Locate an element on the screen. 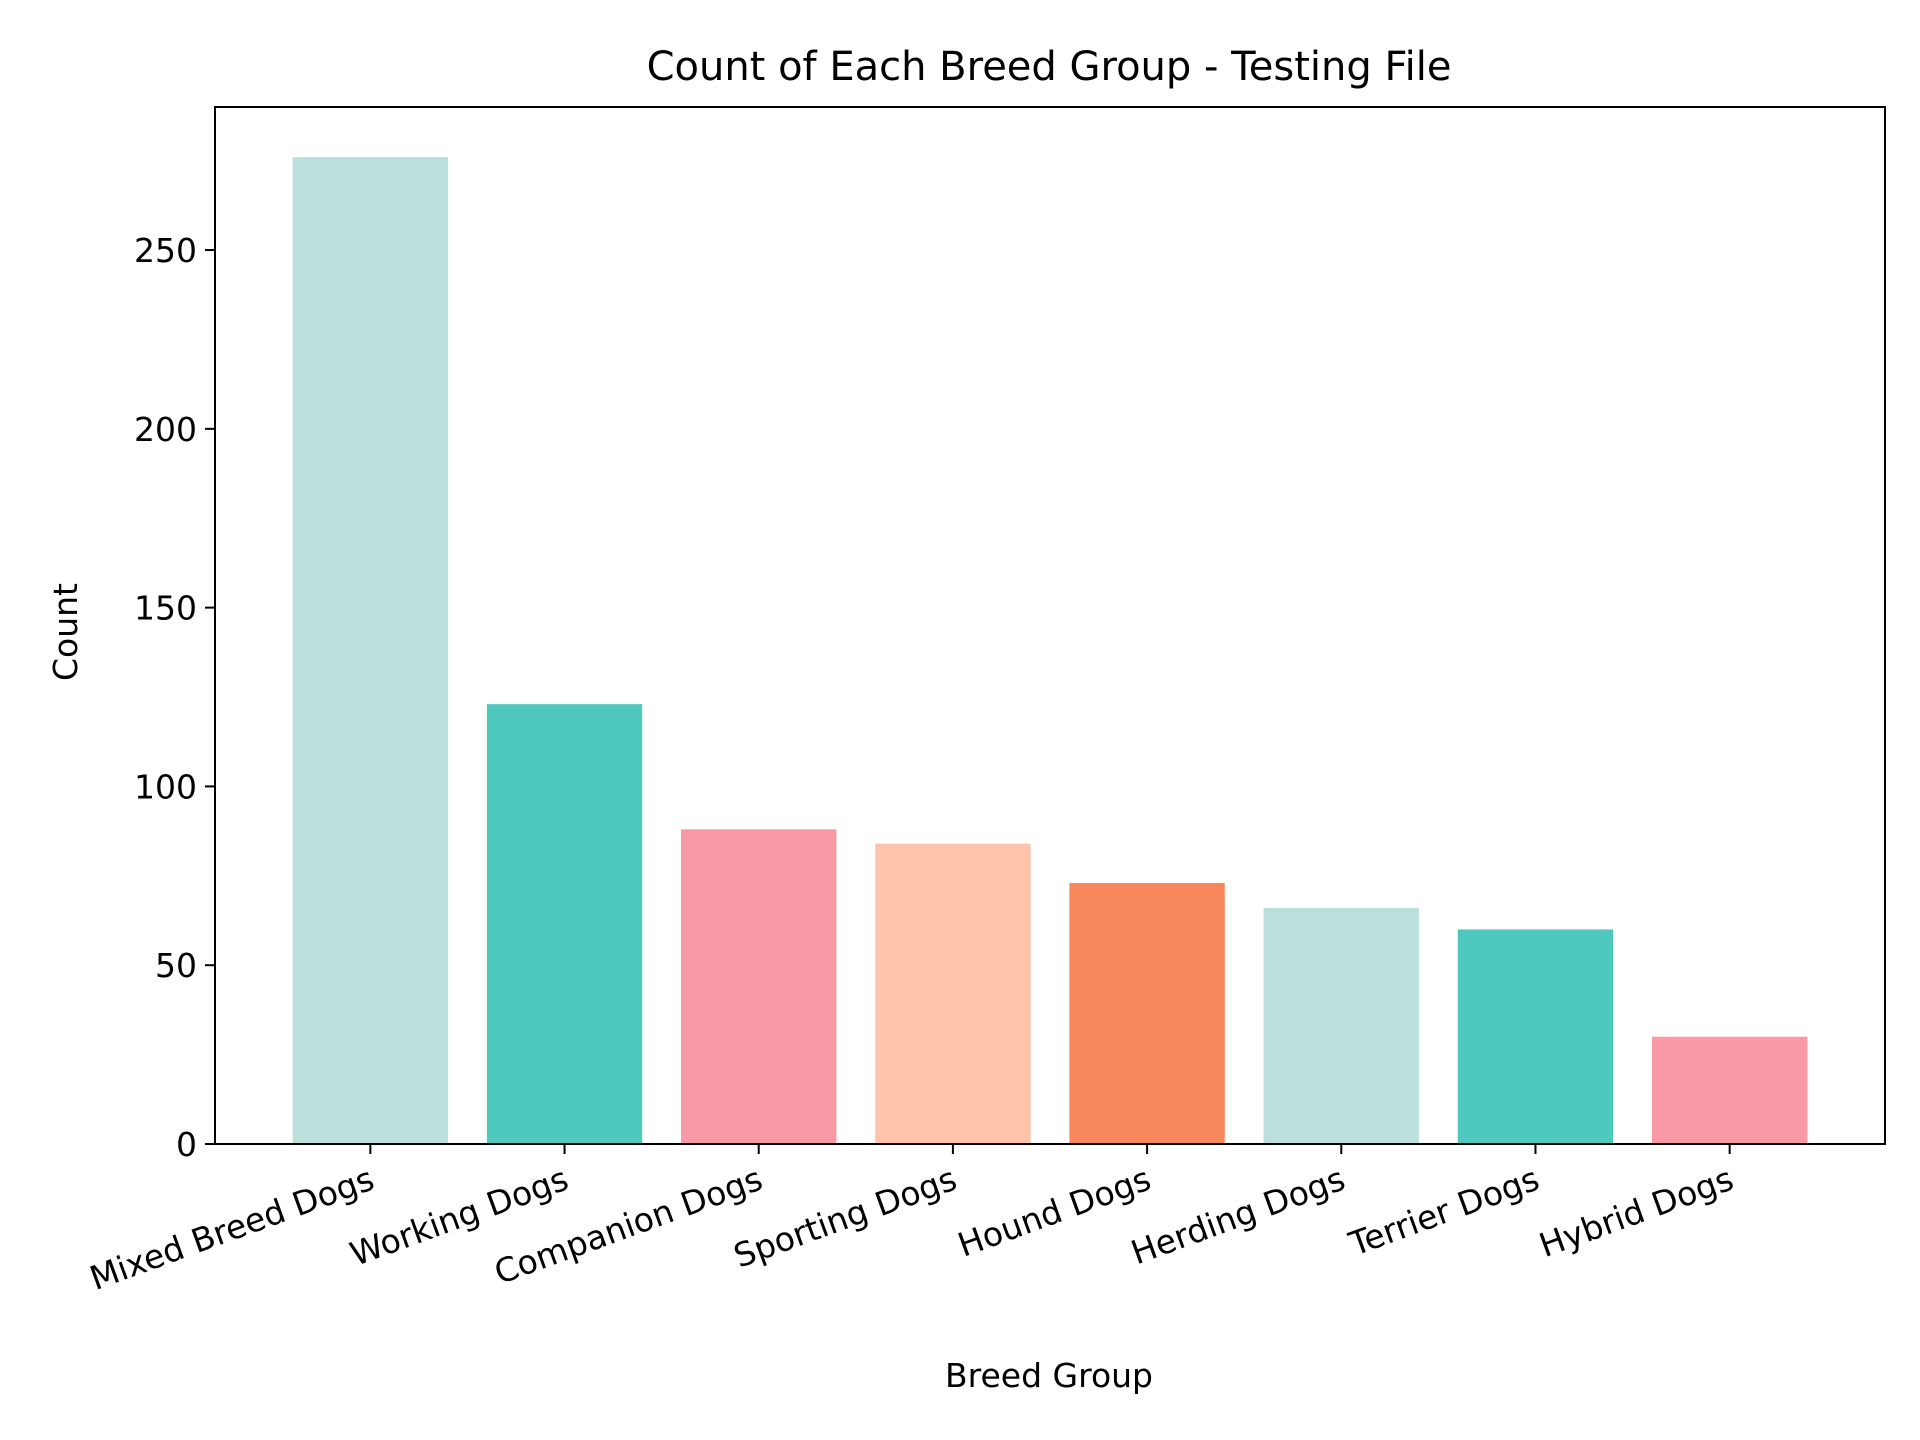 Image resolution: width=1920 pixels, height=1440 pixels. y-tick-label: 150 is located at coordinates (165, 608).